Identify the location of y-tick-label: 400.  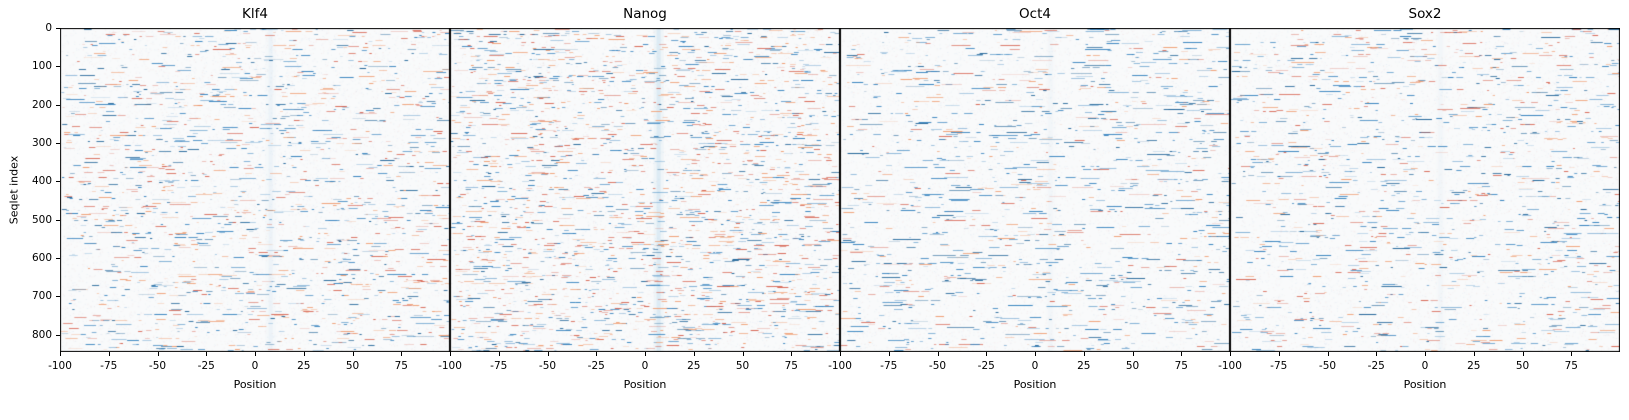
(41, 181).